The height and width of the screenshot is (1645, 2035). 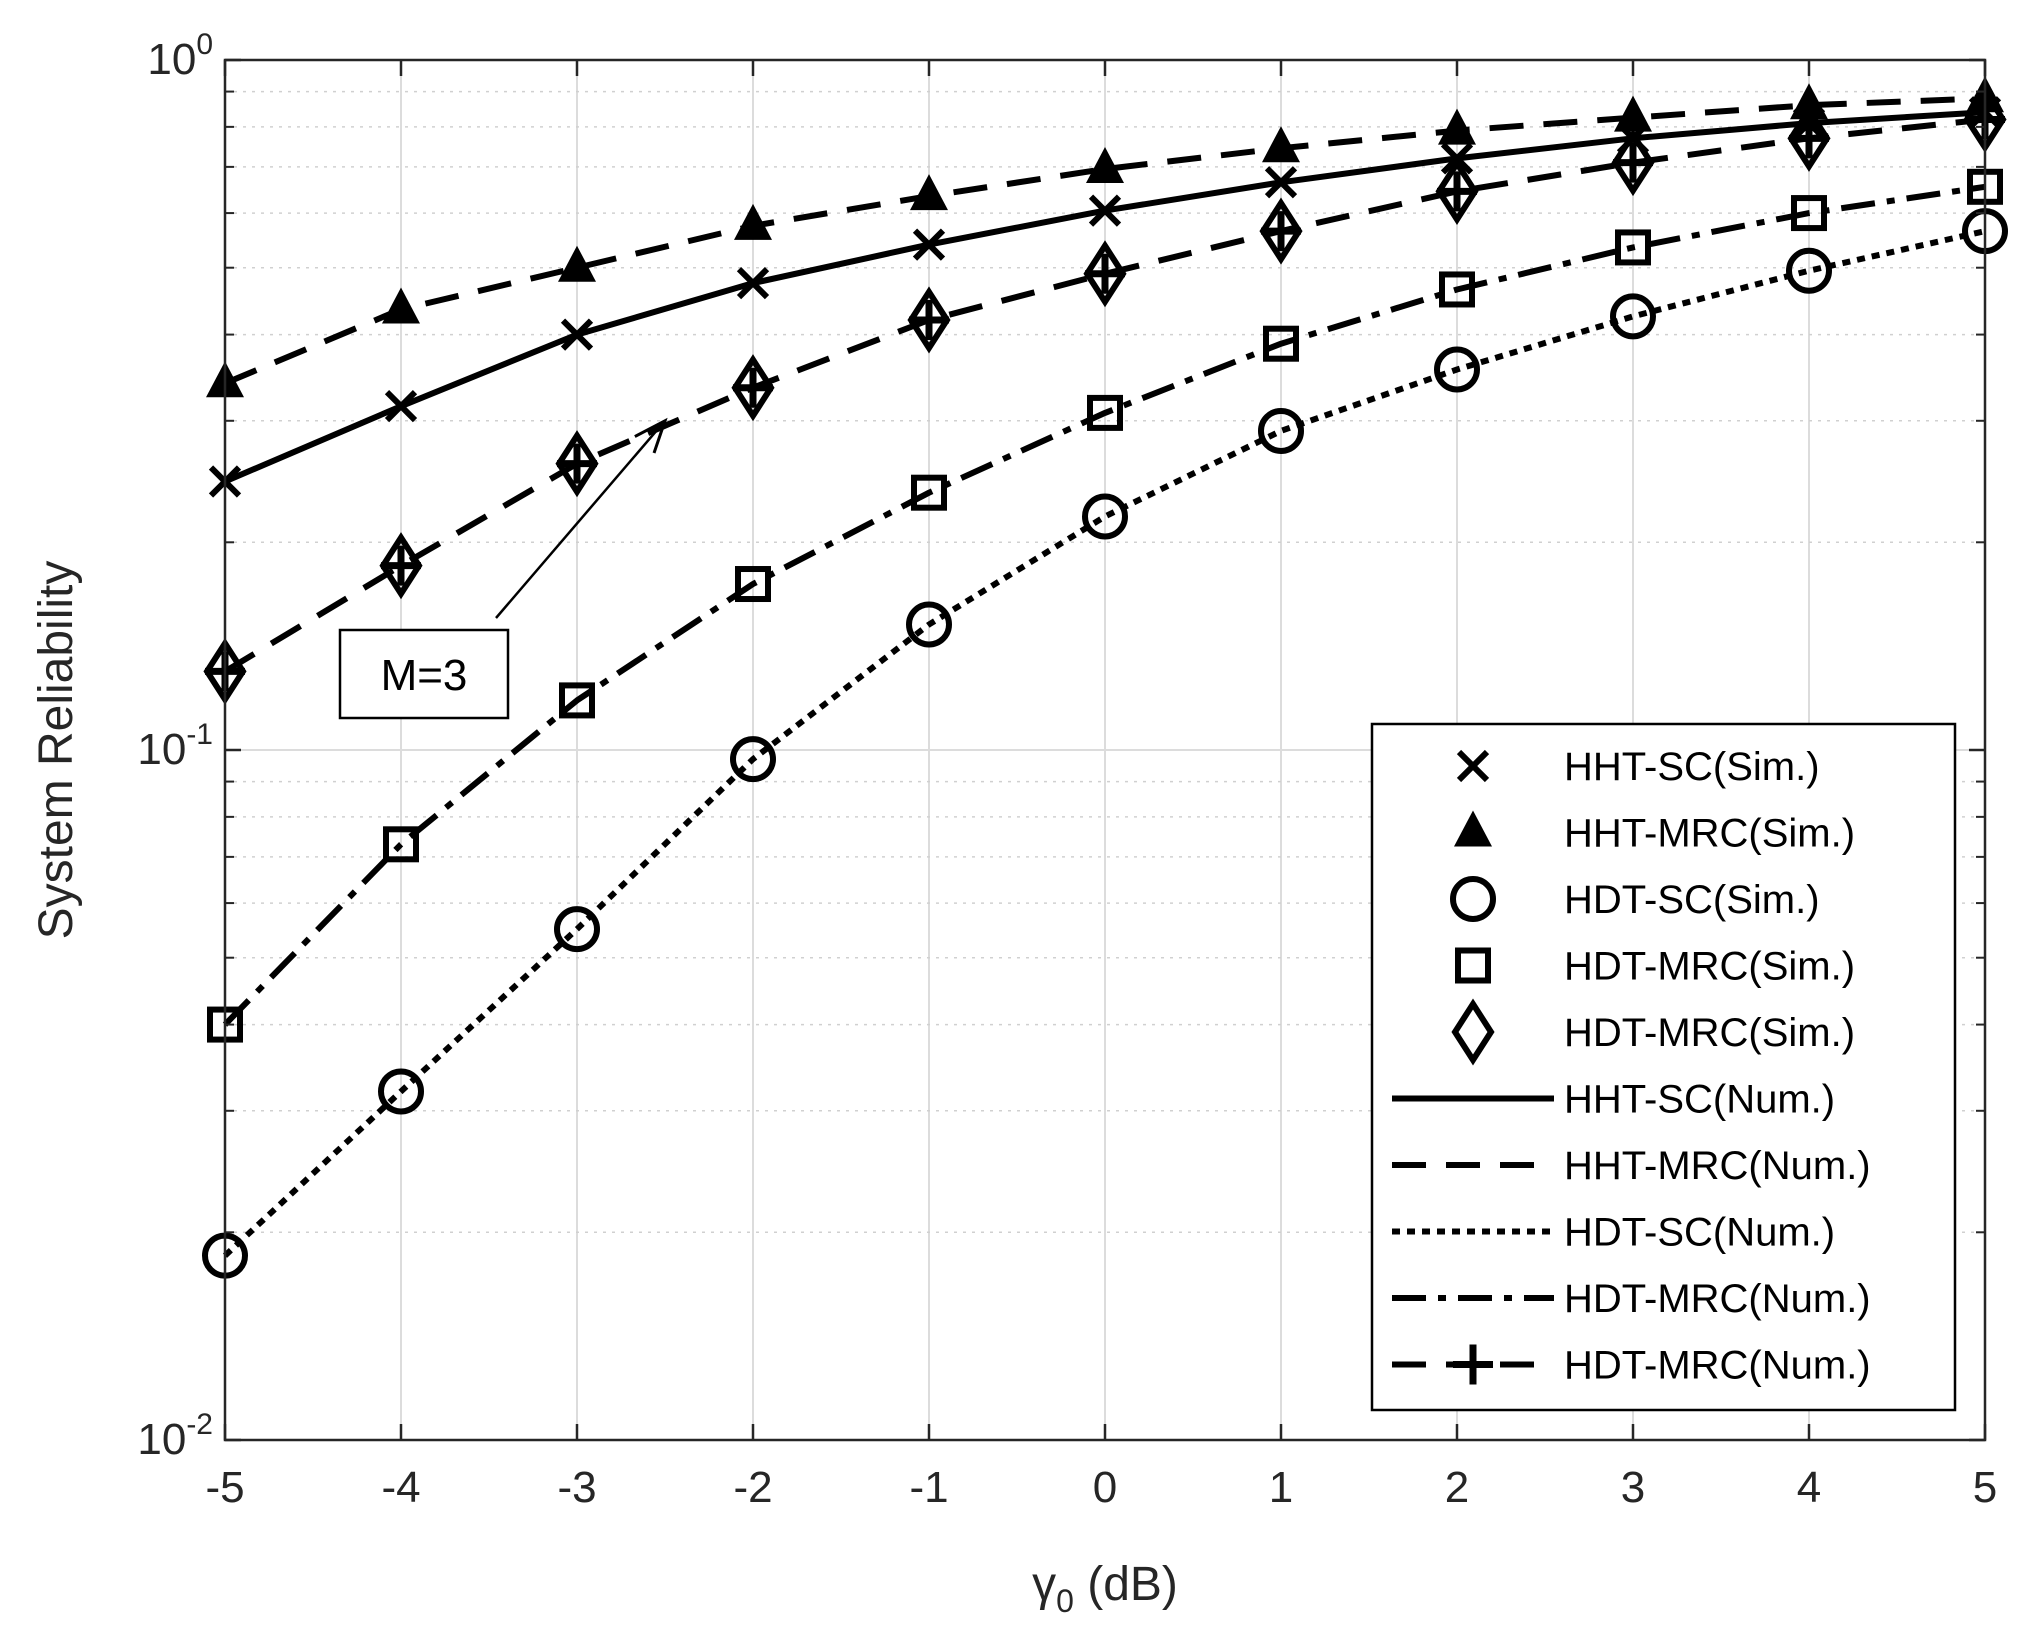 What do you see at coordinates (1065, 1601) in the screenshot?
I see `x-axis-label-subscript: 0` at bounding box center [1065, 1601].